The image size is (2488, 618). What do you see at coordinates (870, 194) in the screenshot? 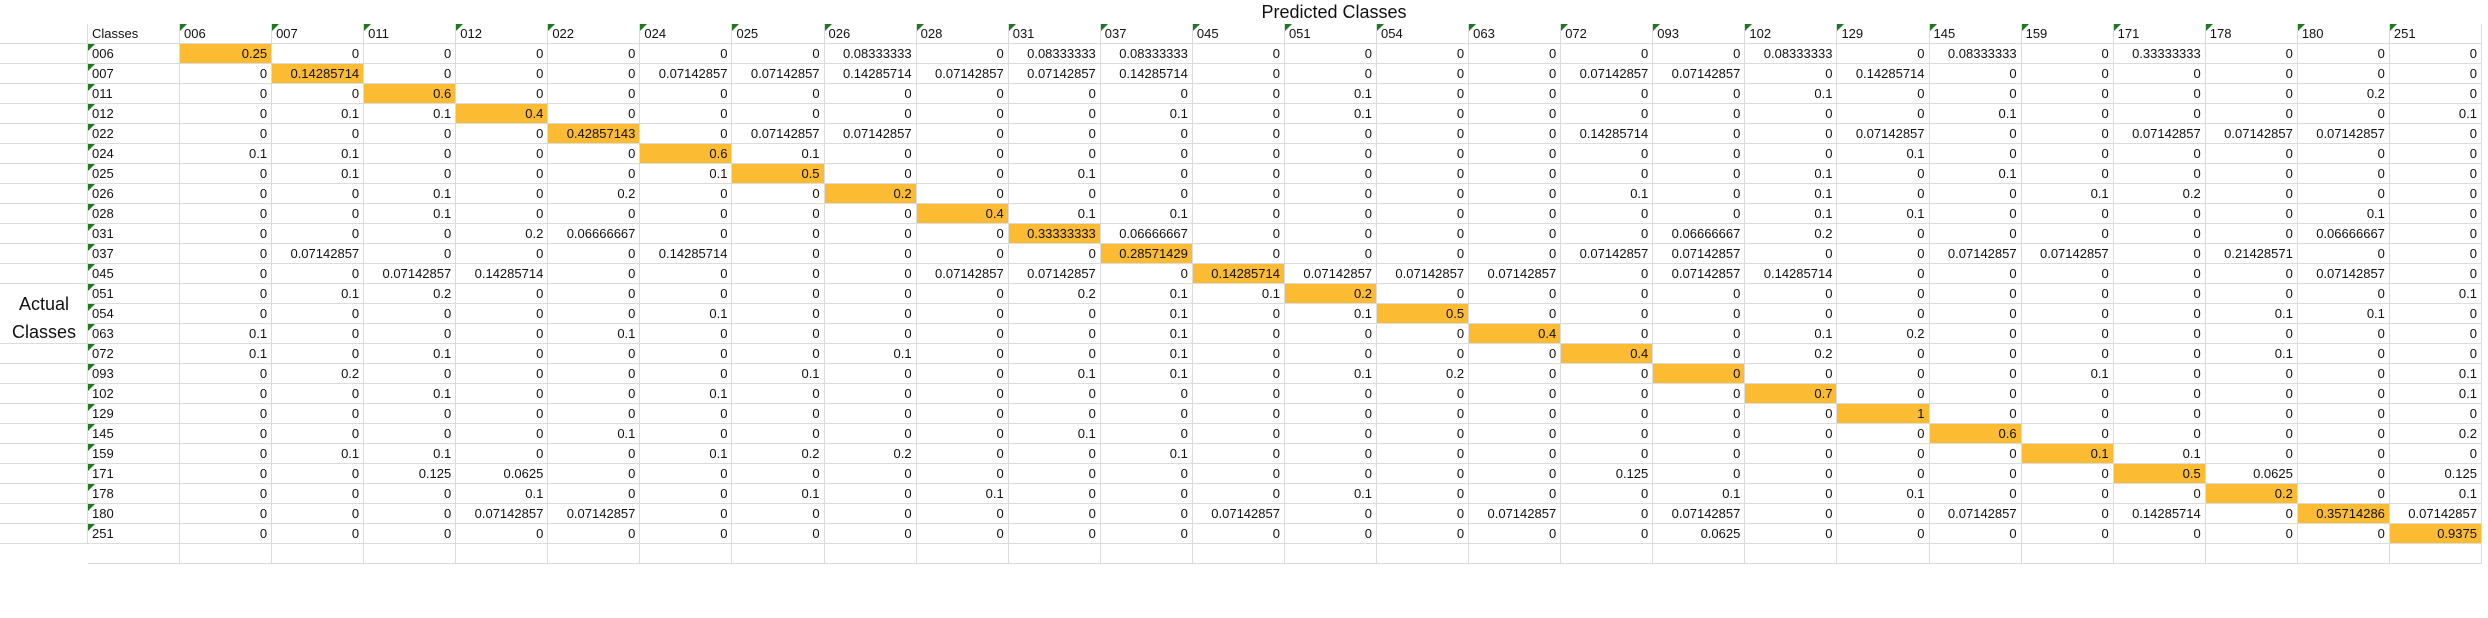
I see `diagonal-value-cell: 0.2` at bounding box center [870, 194].